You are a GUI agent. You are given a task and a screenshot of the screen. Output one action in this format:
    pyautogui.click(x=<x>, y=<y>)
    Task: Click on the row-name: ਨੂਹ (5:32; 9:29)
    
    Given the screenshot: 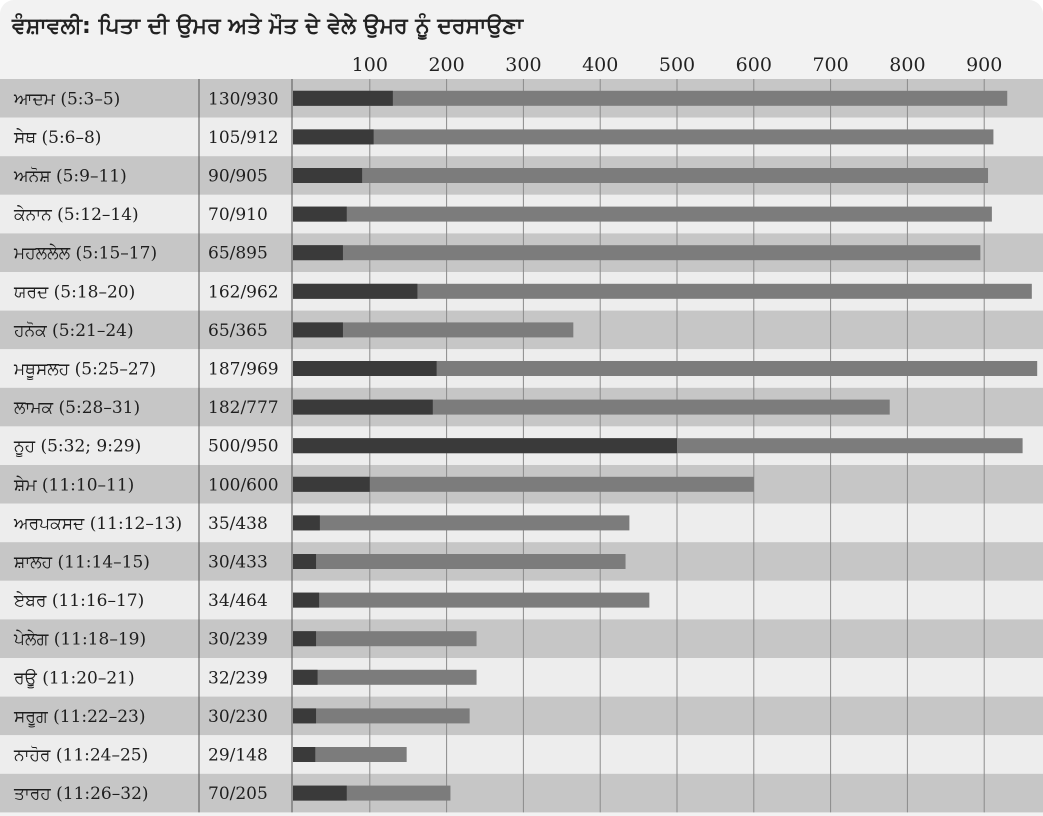 What is the action you would take?
    pyautogui.click(x=77, y=447)
    